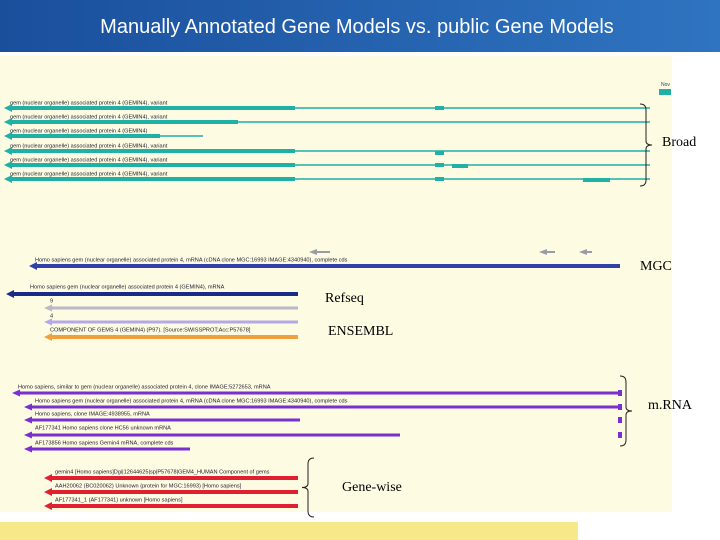  Describe the element at coordinates (344, 298) in the screenshot. I see `group-label: Refseq` at that location.